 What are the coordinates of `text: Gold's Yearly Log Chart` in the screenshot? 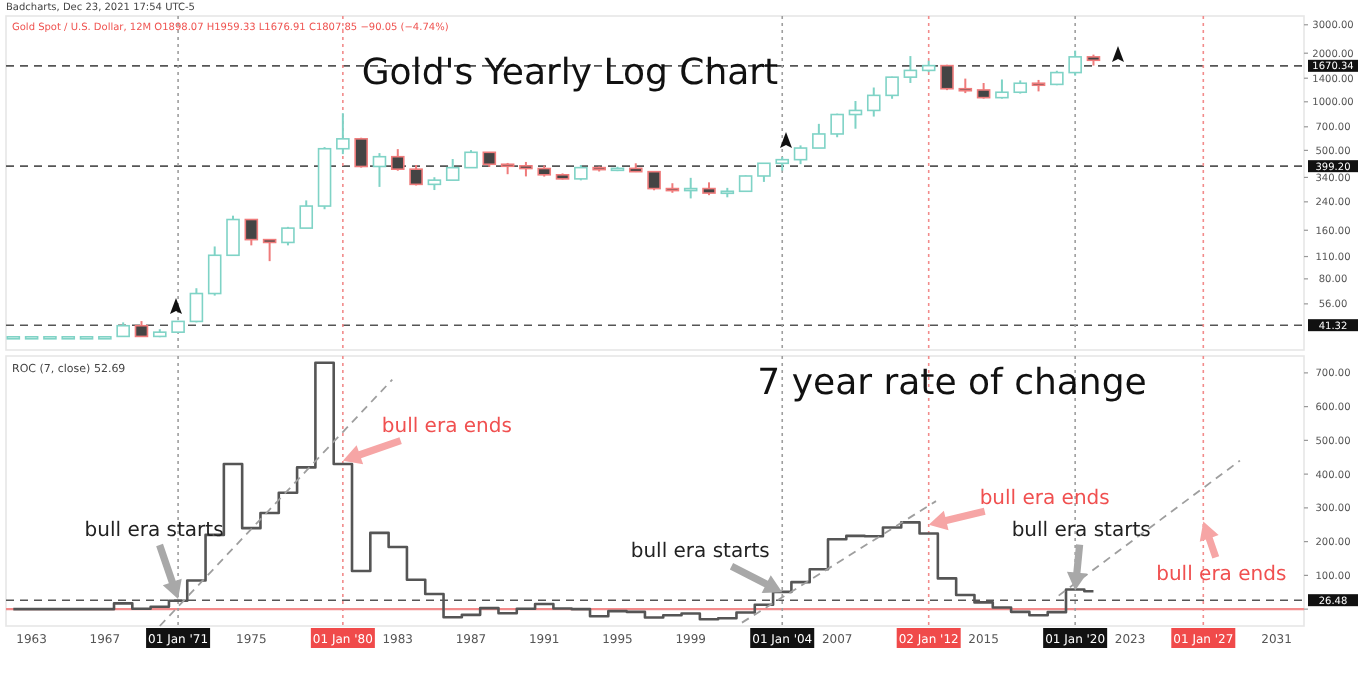 It's located at (570, 73).